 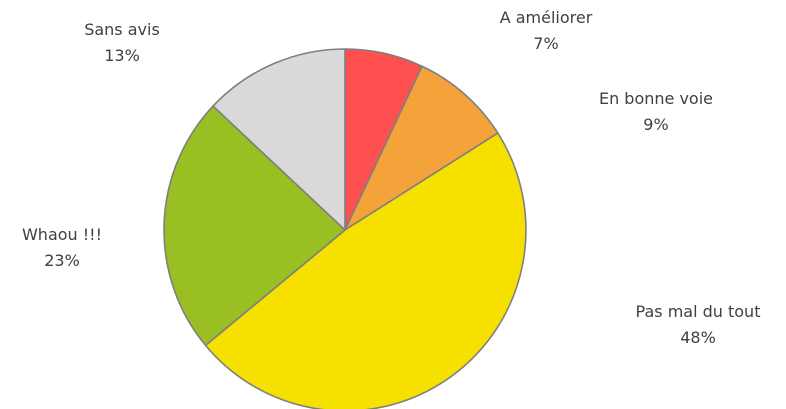 I want to click on slice-category-label: A améliorer, so click(x=546, y=17).